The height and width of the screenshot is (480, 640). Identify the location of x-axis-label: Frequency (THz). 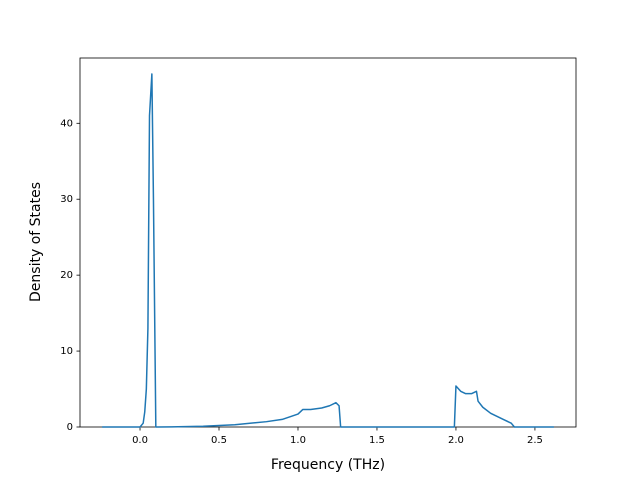
(328, 465).